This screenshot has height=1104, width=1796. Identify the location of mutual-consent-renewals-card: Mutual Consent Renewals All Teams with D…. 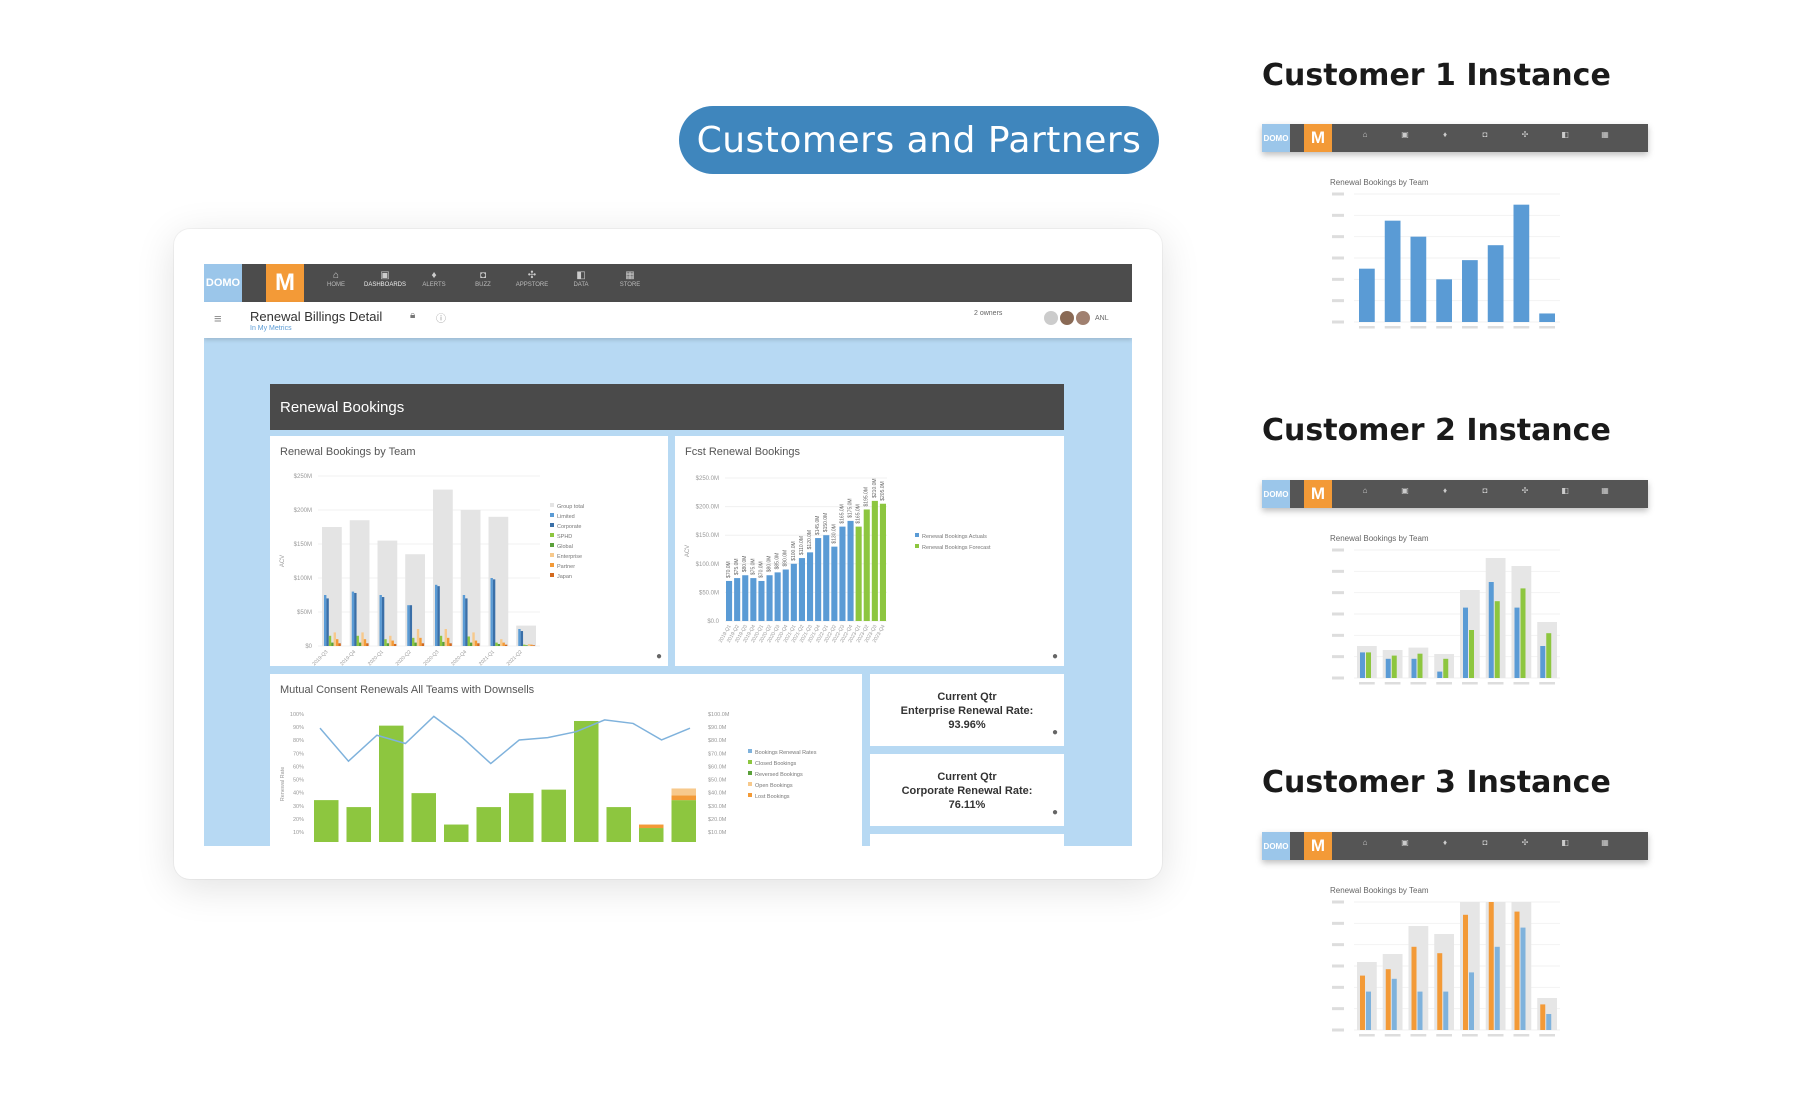
(566, 760).